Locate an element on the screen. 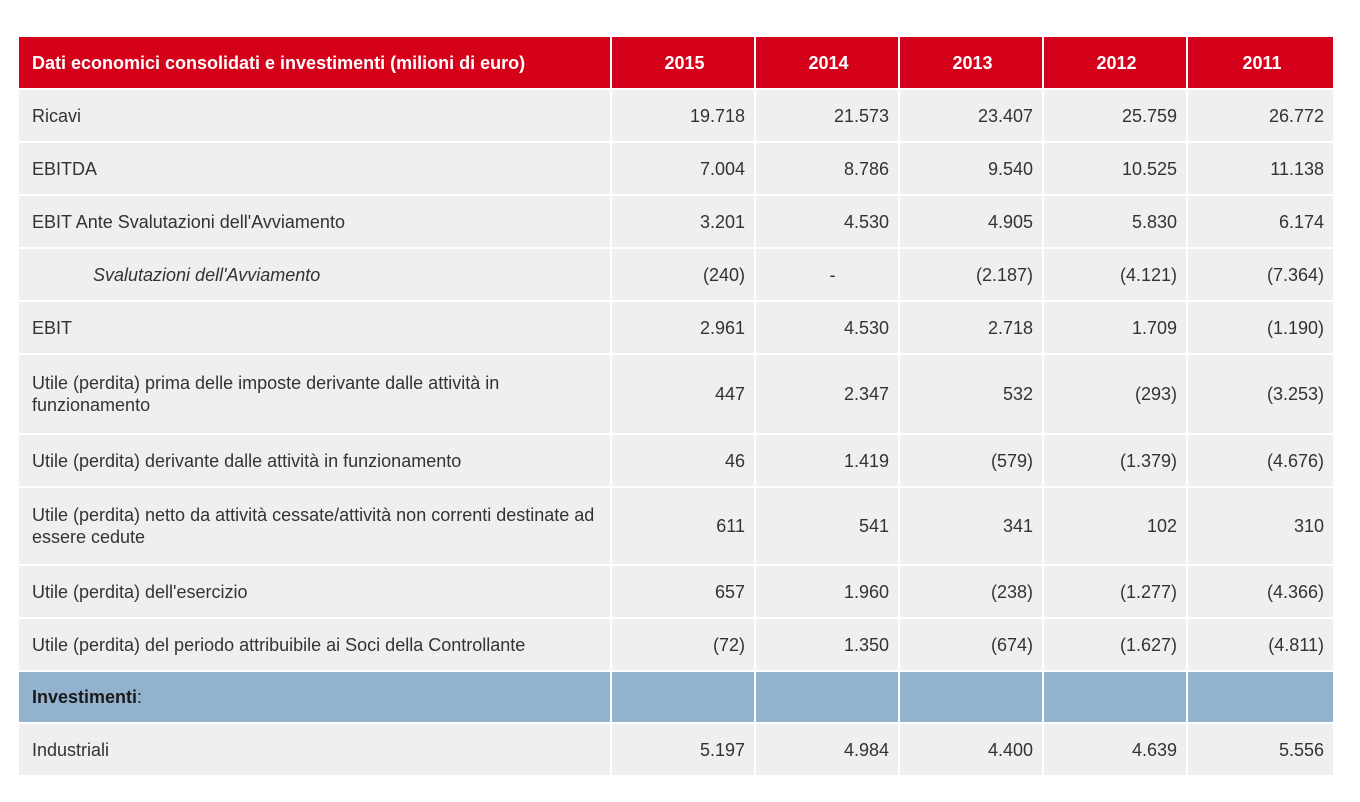  cell-value: 5.830 is located at coordinates (1116, 222).